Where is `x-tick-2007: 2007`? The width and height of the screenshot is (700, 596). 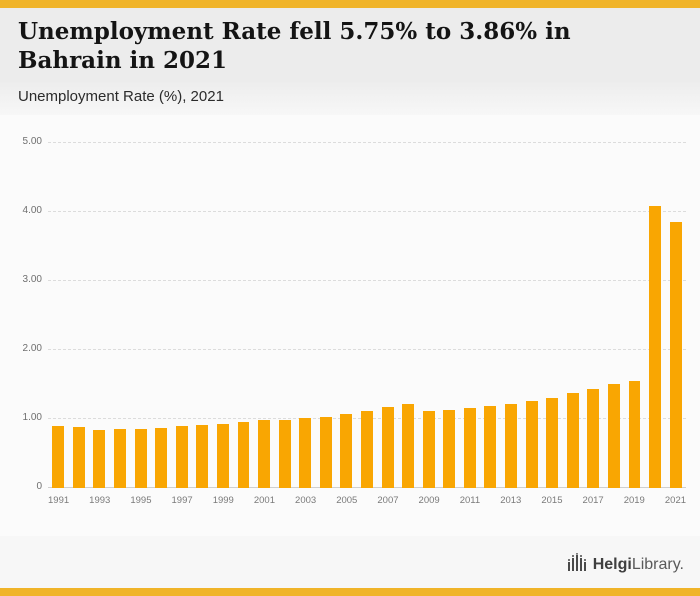 x-tick-2007: 2007 is located at coordinates (388, 500).